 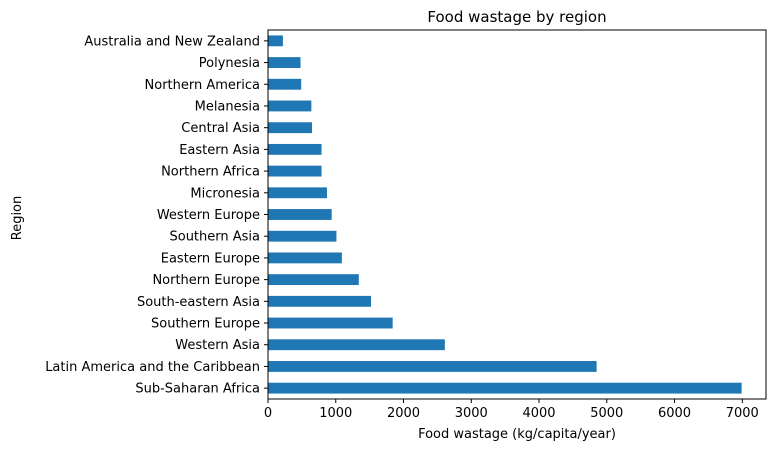 I want to click on y-tick-label: Southern Asia, so click(x=214, y=237).